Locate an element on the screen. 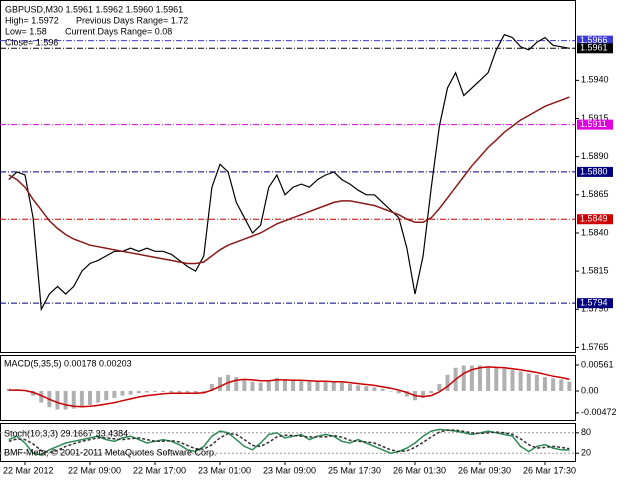 This screenshot has width=640, height=480. x-tick-label: 22 Mar 09:00 is located at coordinates (94, 470).